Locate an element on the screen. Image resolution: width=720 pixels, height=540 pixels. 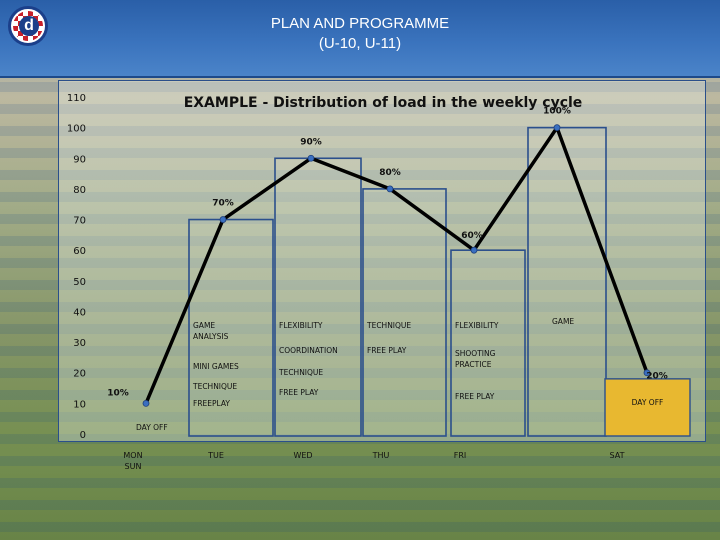
activity-line: FREEPLAY is located at coordinates (211, 403).